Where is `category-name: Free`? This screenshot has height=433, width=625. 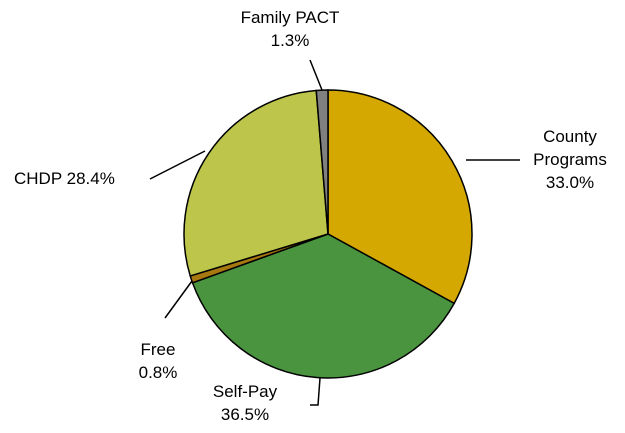 category-name: Free is located at coordinates (158, 349).